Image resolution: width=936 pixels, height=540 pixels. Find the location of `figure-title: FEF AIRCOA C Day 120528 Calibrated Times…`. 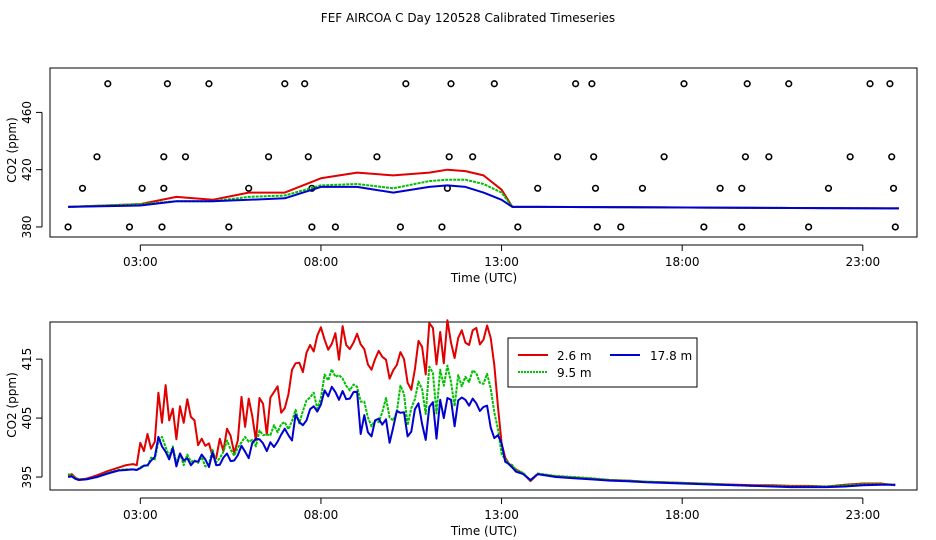

figure-title: FEF AIRCOA C Day 120528 Calibrated Times… is located at coordinates (468, 18).